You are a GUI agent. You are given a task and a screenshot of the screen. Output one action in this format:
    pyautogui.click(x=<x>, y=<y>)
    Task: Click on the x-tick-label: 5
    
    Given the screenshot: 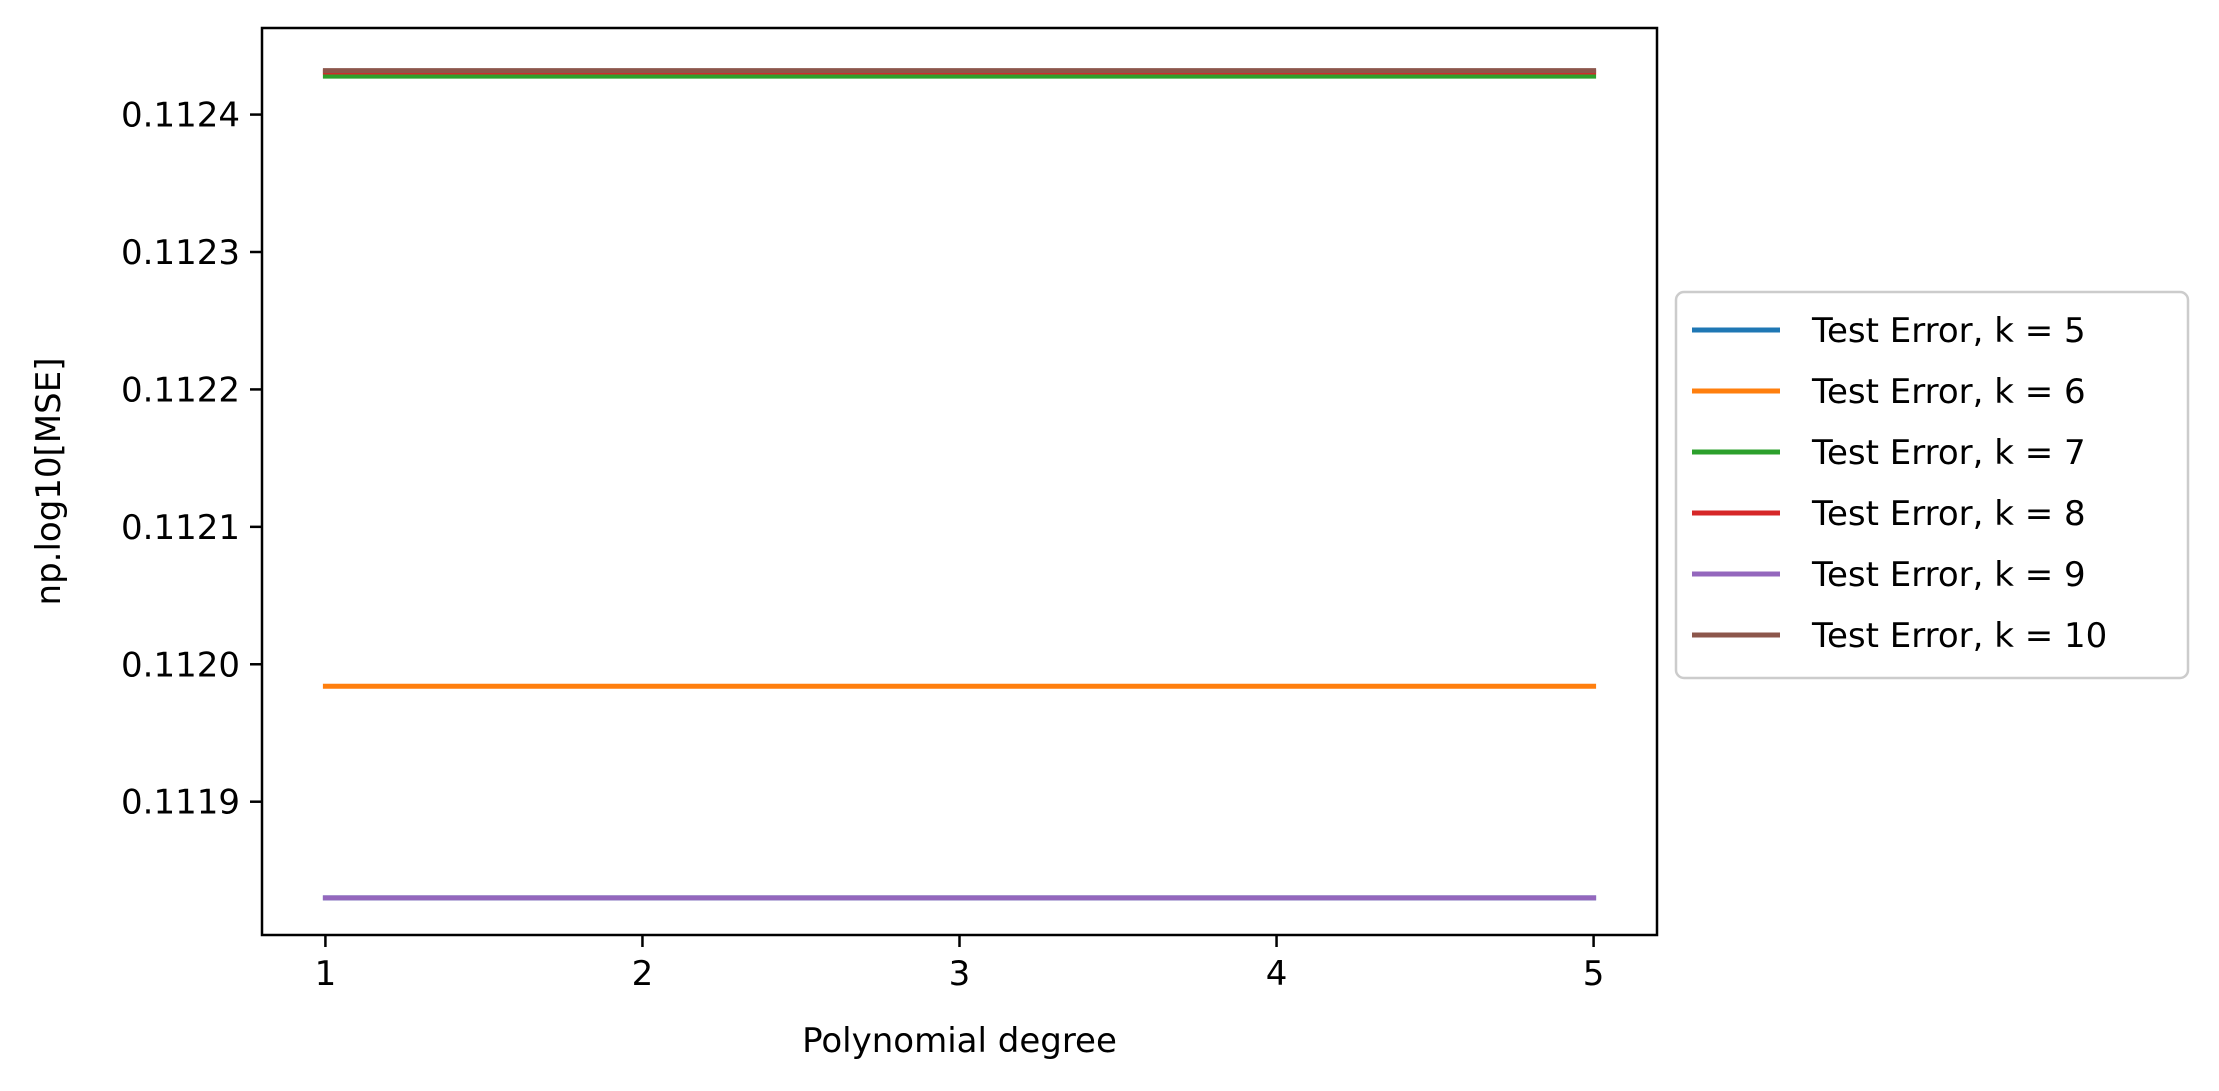 What is the action you would take?
    pyautogui.click(x=1594, y=974)
    